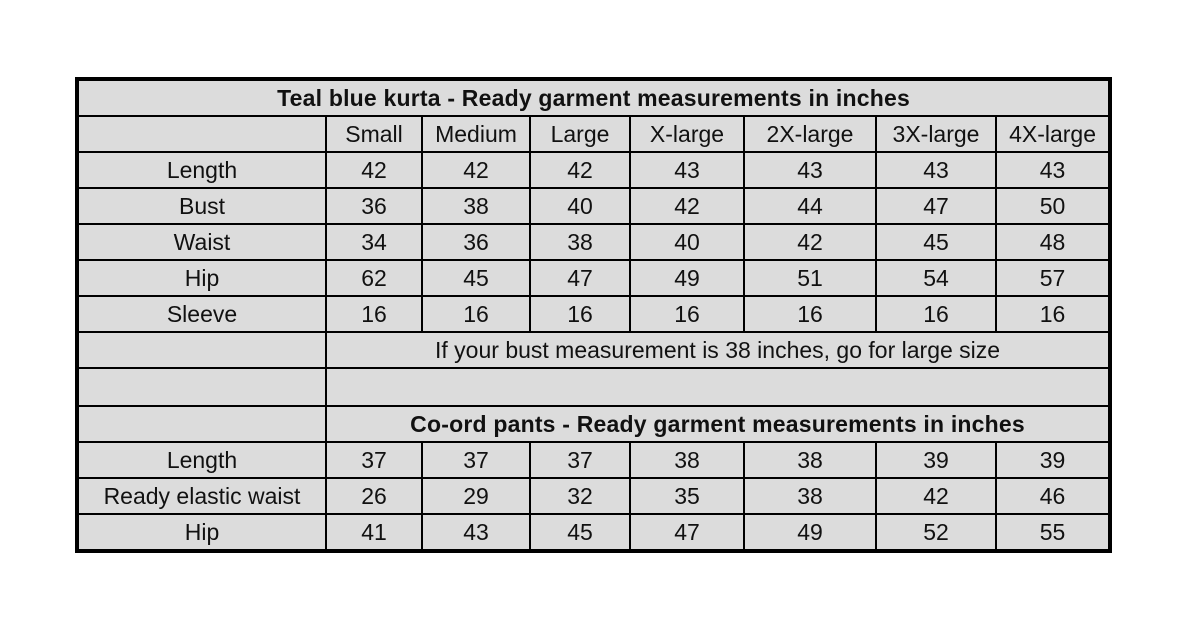 The image size is (1185, 630). What do you see at coordinates (1053, 206) in the screenshot?
I see `cell: 50` at bounding box center [1053, 206].